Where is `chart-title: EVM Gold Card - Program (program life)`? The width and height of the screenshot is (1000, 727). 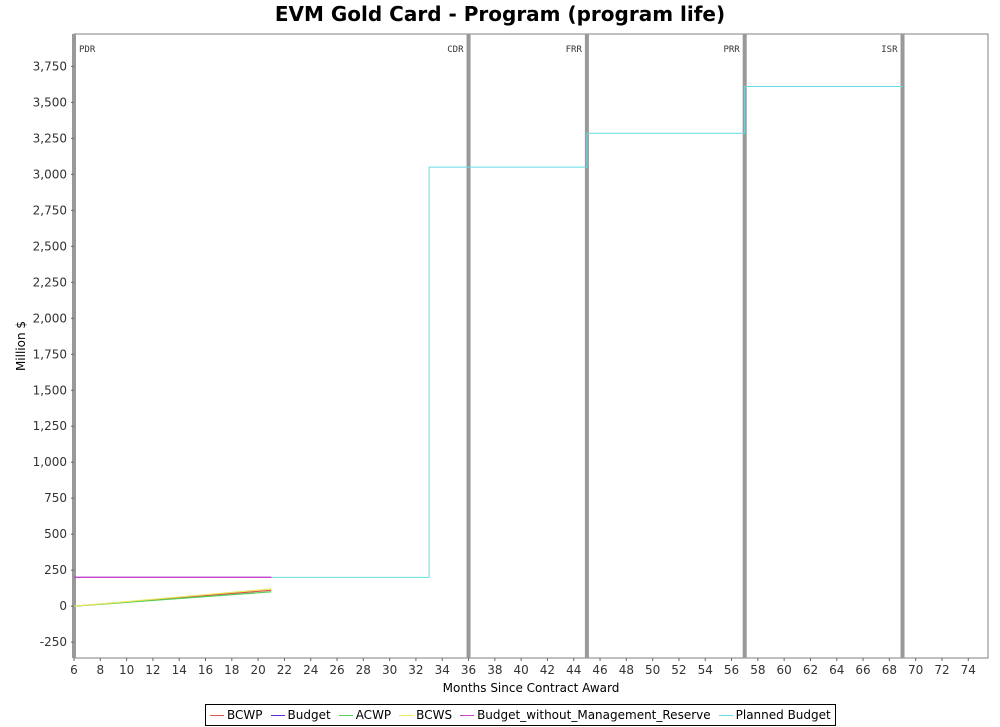 chart-title: EVM Gold Card - Program (program life) is located at coordinates (500, 14).